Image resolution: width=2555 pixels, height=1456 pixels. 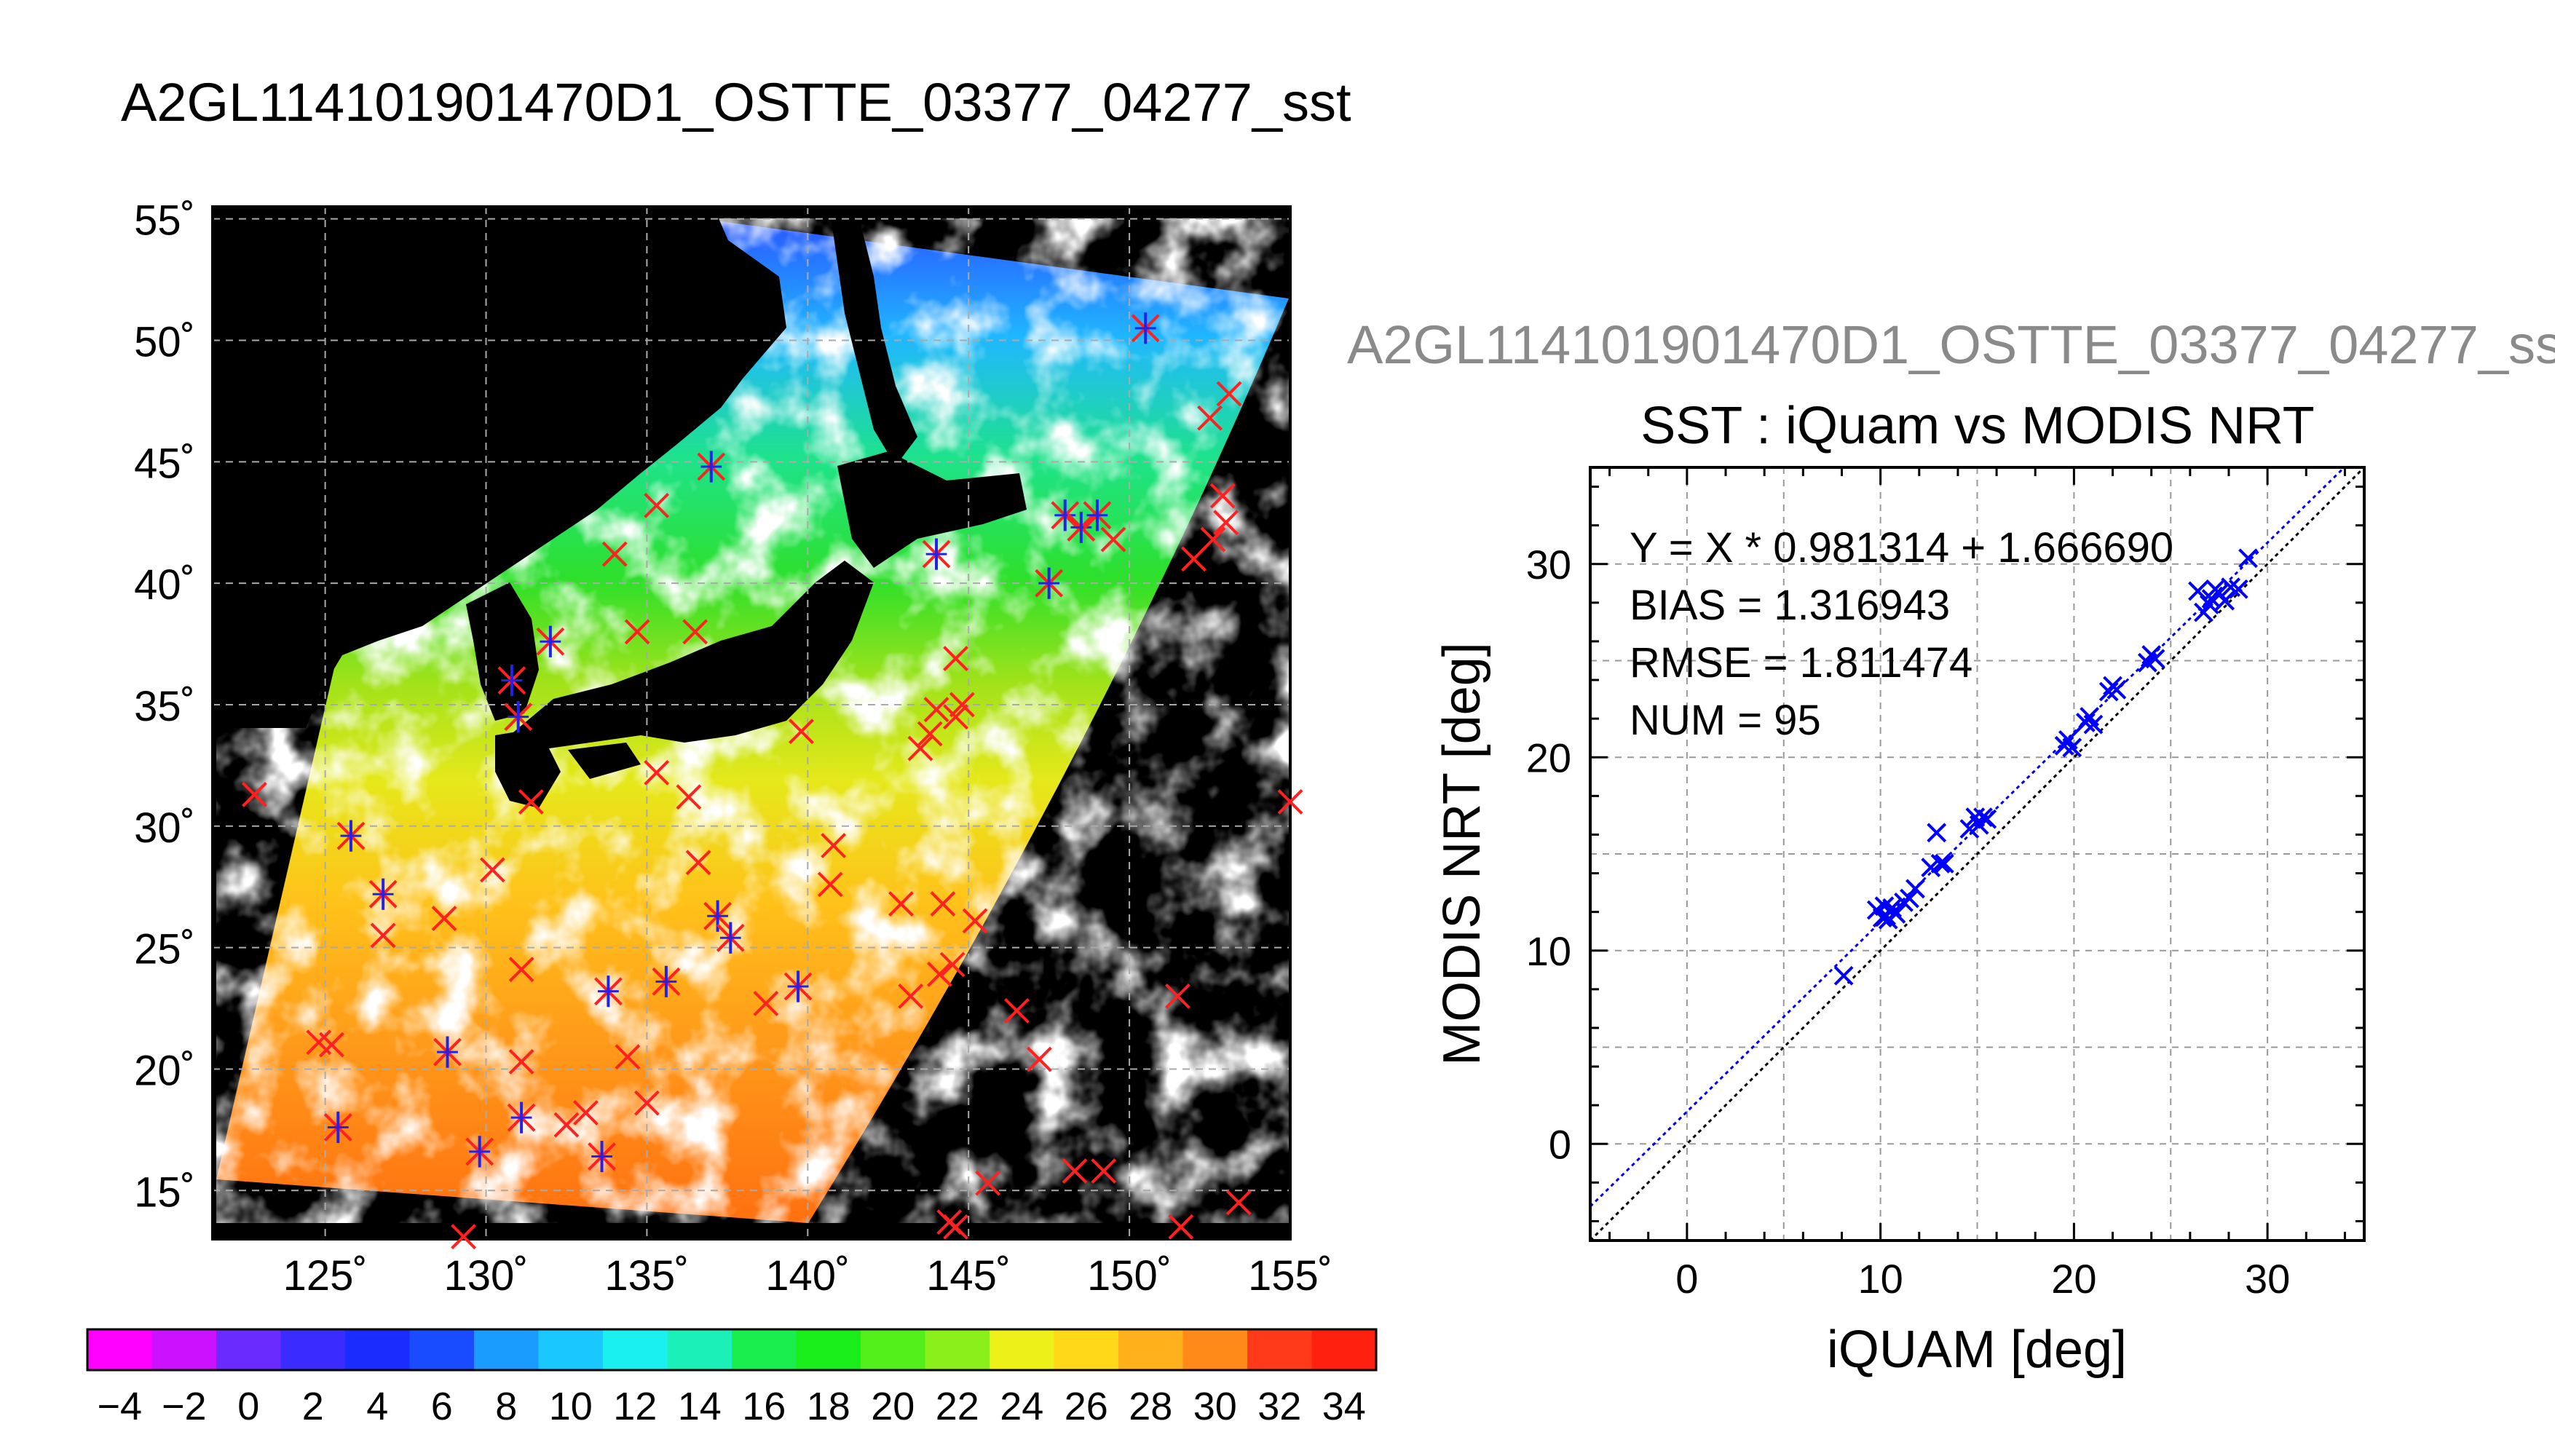 What do you see at coordinates (1548, 757) in the screenshot?
I see `scatter-y-tick-label: 20` at bounding box center [1548, 757].